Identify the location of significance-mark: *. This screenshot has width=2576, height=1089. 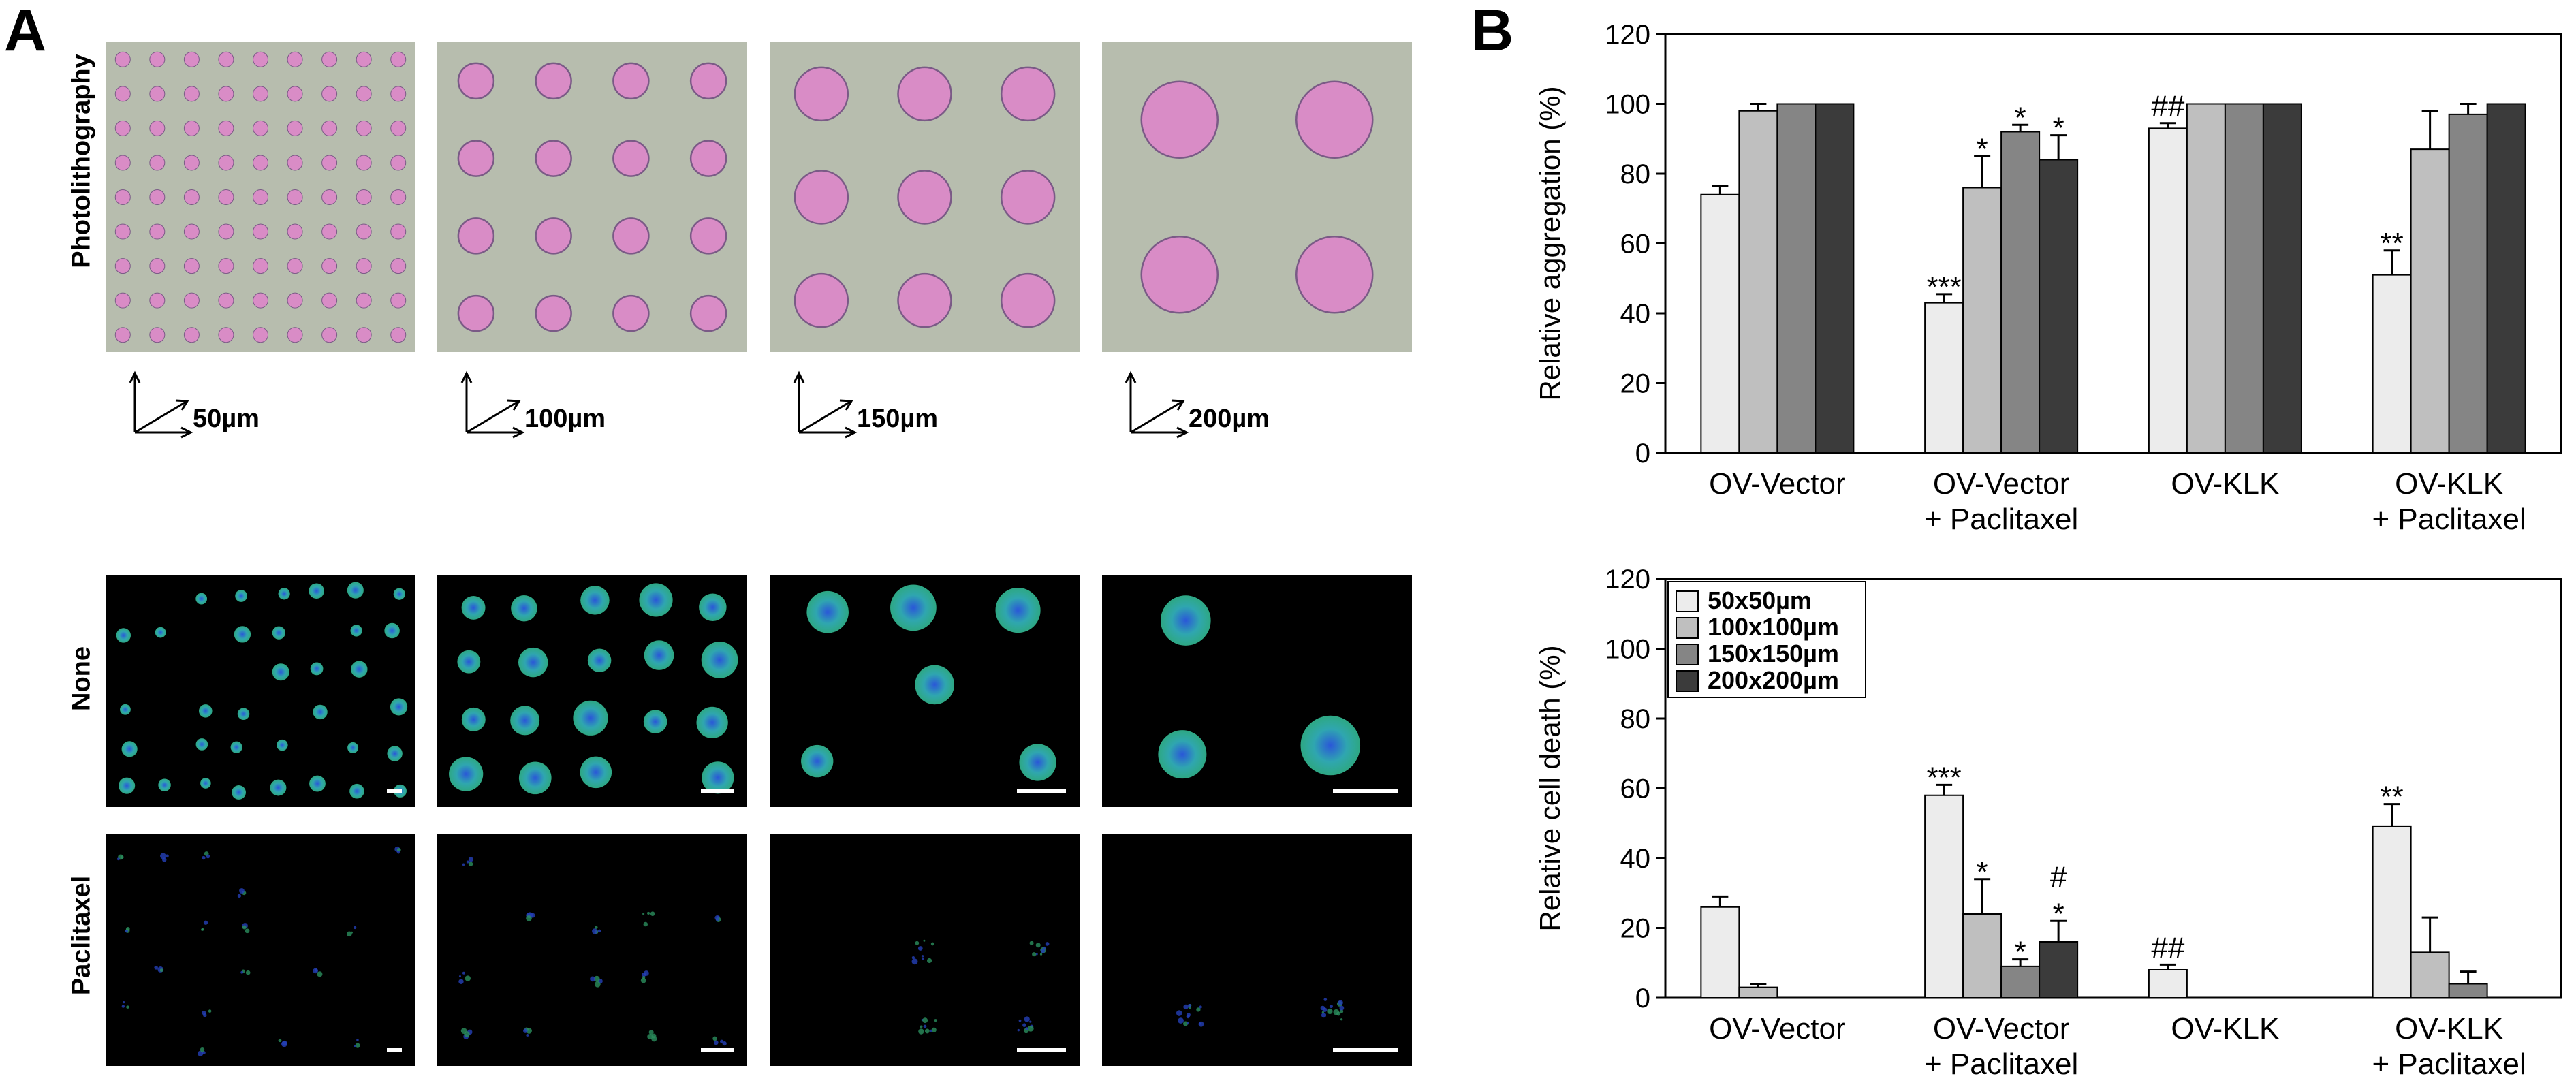
(1982, 872).